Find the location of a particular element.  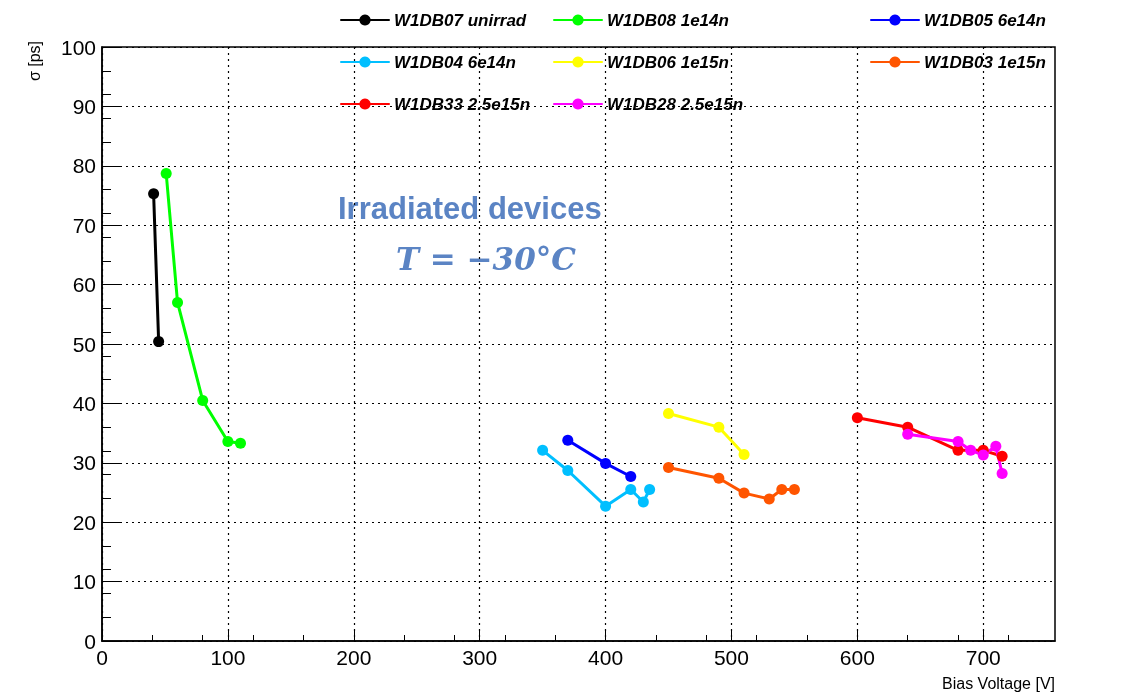

legend-label: W1DB03 1e15n is located at coordinates (985, 62).